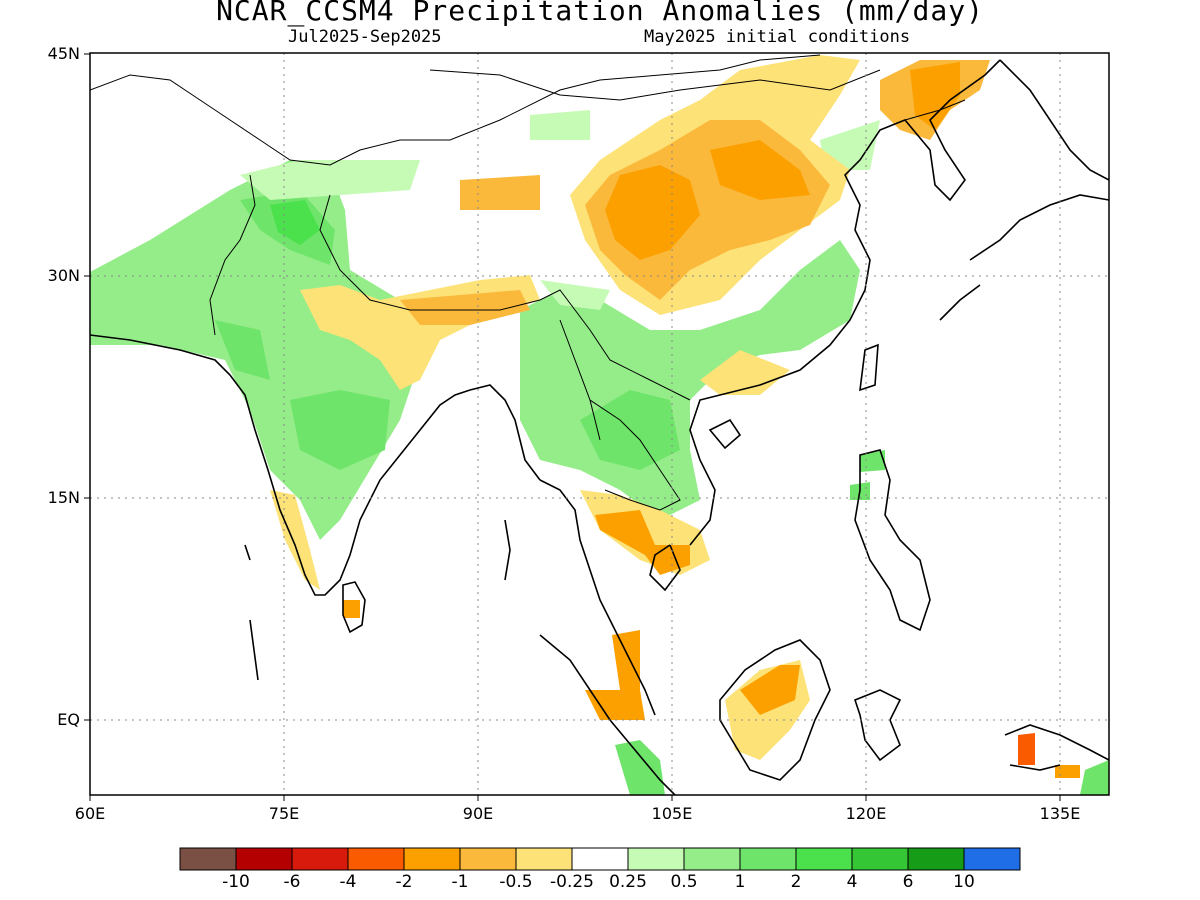 This screenshot has width=1200, height=900. What do you see at coordinates (615, 675) in the screenshot?
I see `dry-region-malaya` at bounding box center [615, 675].